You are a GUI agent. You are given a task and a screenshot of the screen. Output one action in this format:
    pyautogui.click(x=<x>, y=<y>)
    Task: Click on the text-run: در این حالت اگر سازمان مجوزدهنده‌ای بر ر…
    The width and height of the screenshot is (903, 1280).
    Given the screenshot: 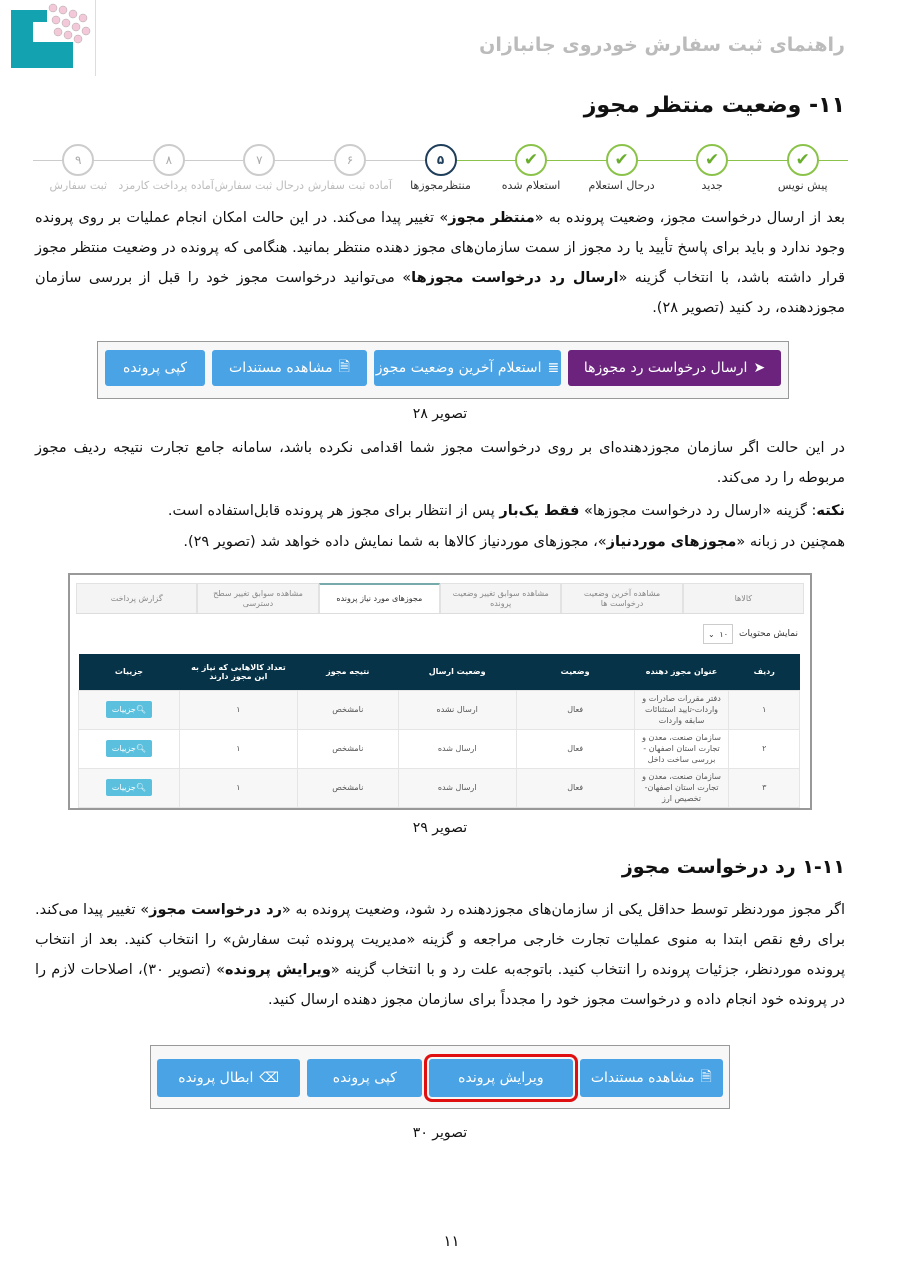 What is the action you would take?
    pyautogui.click(x=440, y=463)
    